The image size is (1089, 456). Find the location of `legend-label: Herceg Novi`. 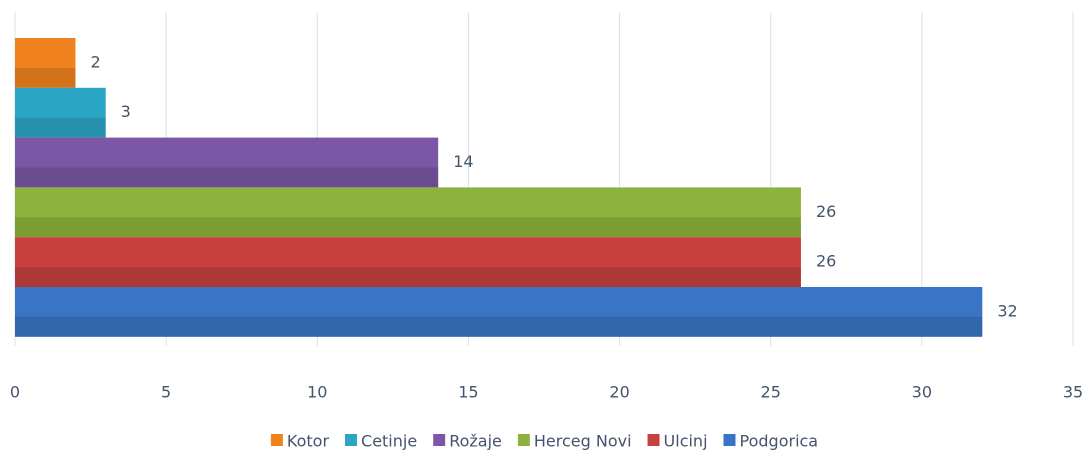

legend-label: Herceg Novi is located at coordinates (583, 441).